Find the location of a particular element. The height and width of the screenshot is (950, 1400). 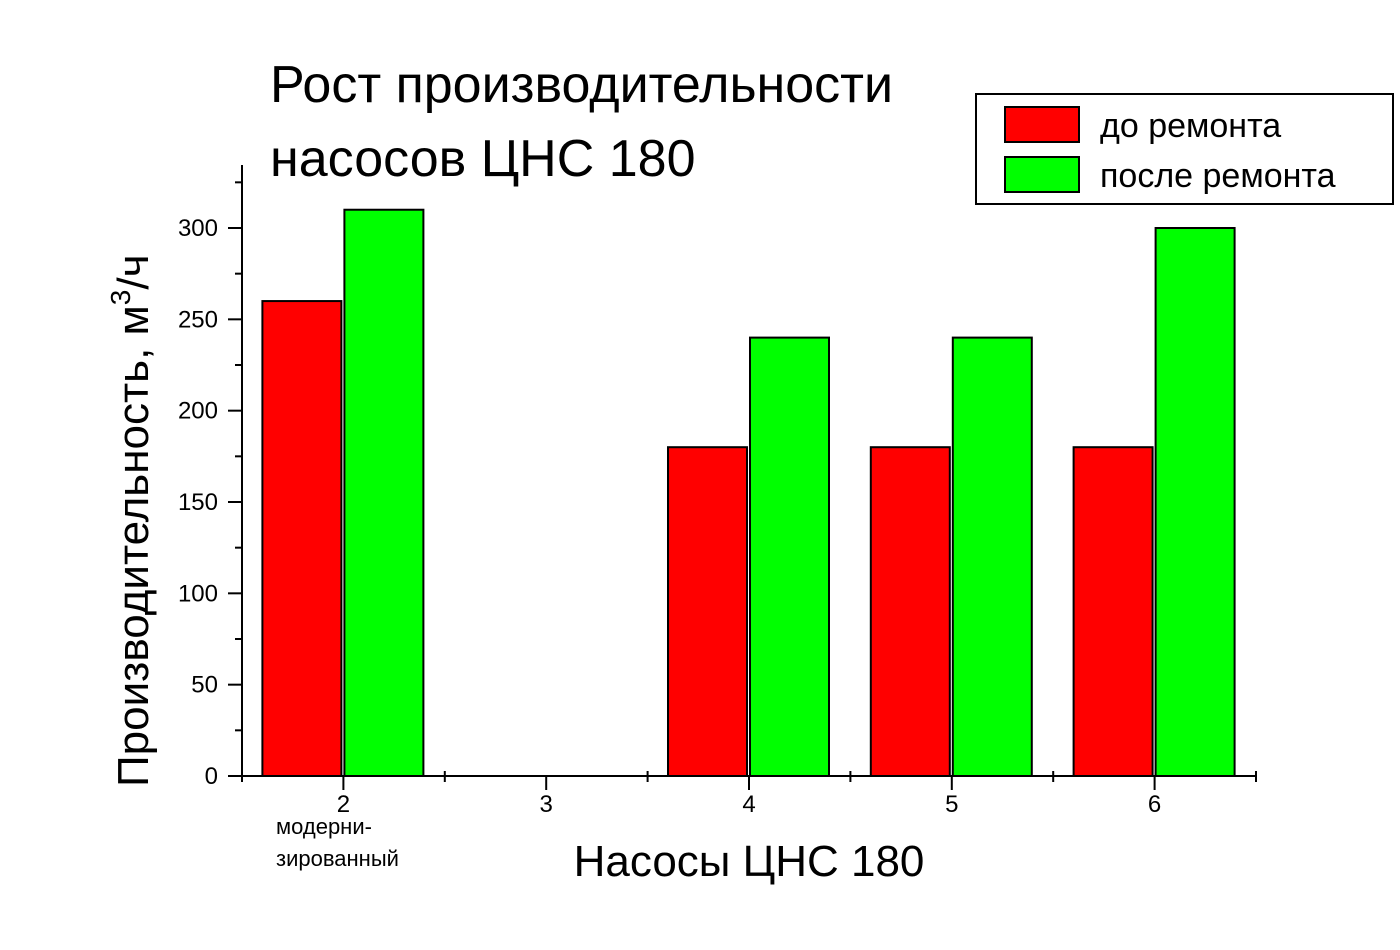

y-tick-label: 150 is located at coordinates (198, 502).